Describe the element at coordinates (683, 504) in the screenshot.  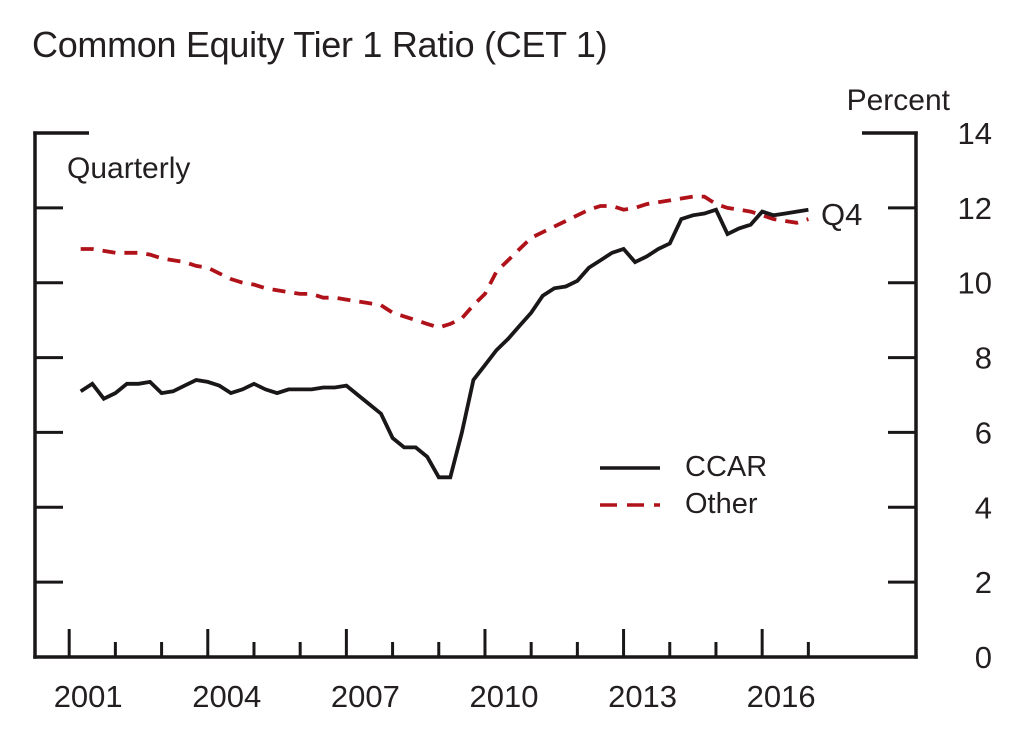
I see `legend-item-other: Other` at that location.